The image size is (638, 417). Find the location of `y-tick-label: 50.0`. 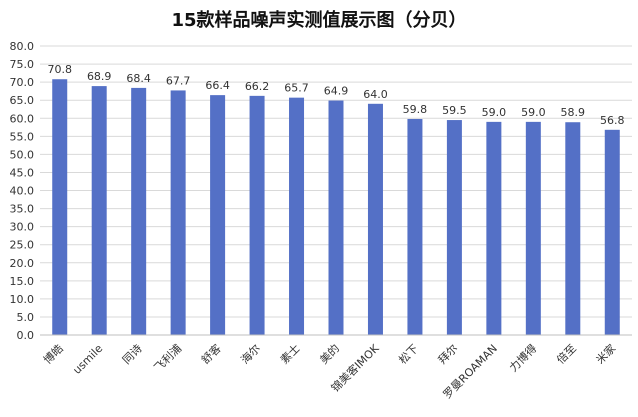

y-tick-label: 50.0 is located at coordinates (22, 154).